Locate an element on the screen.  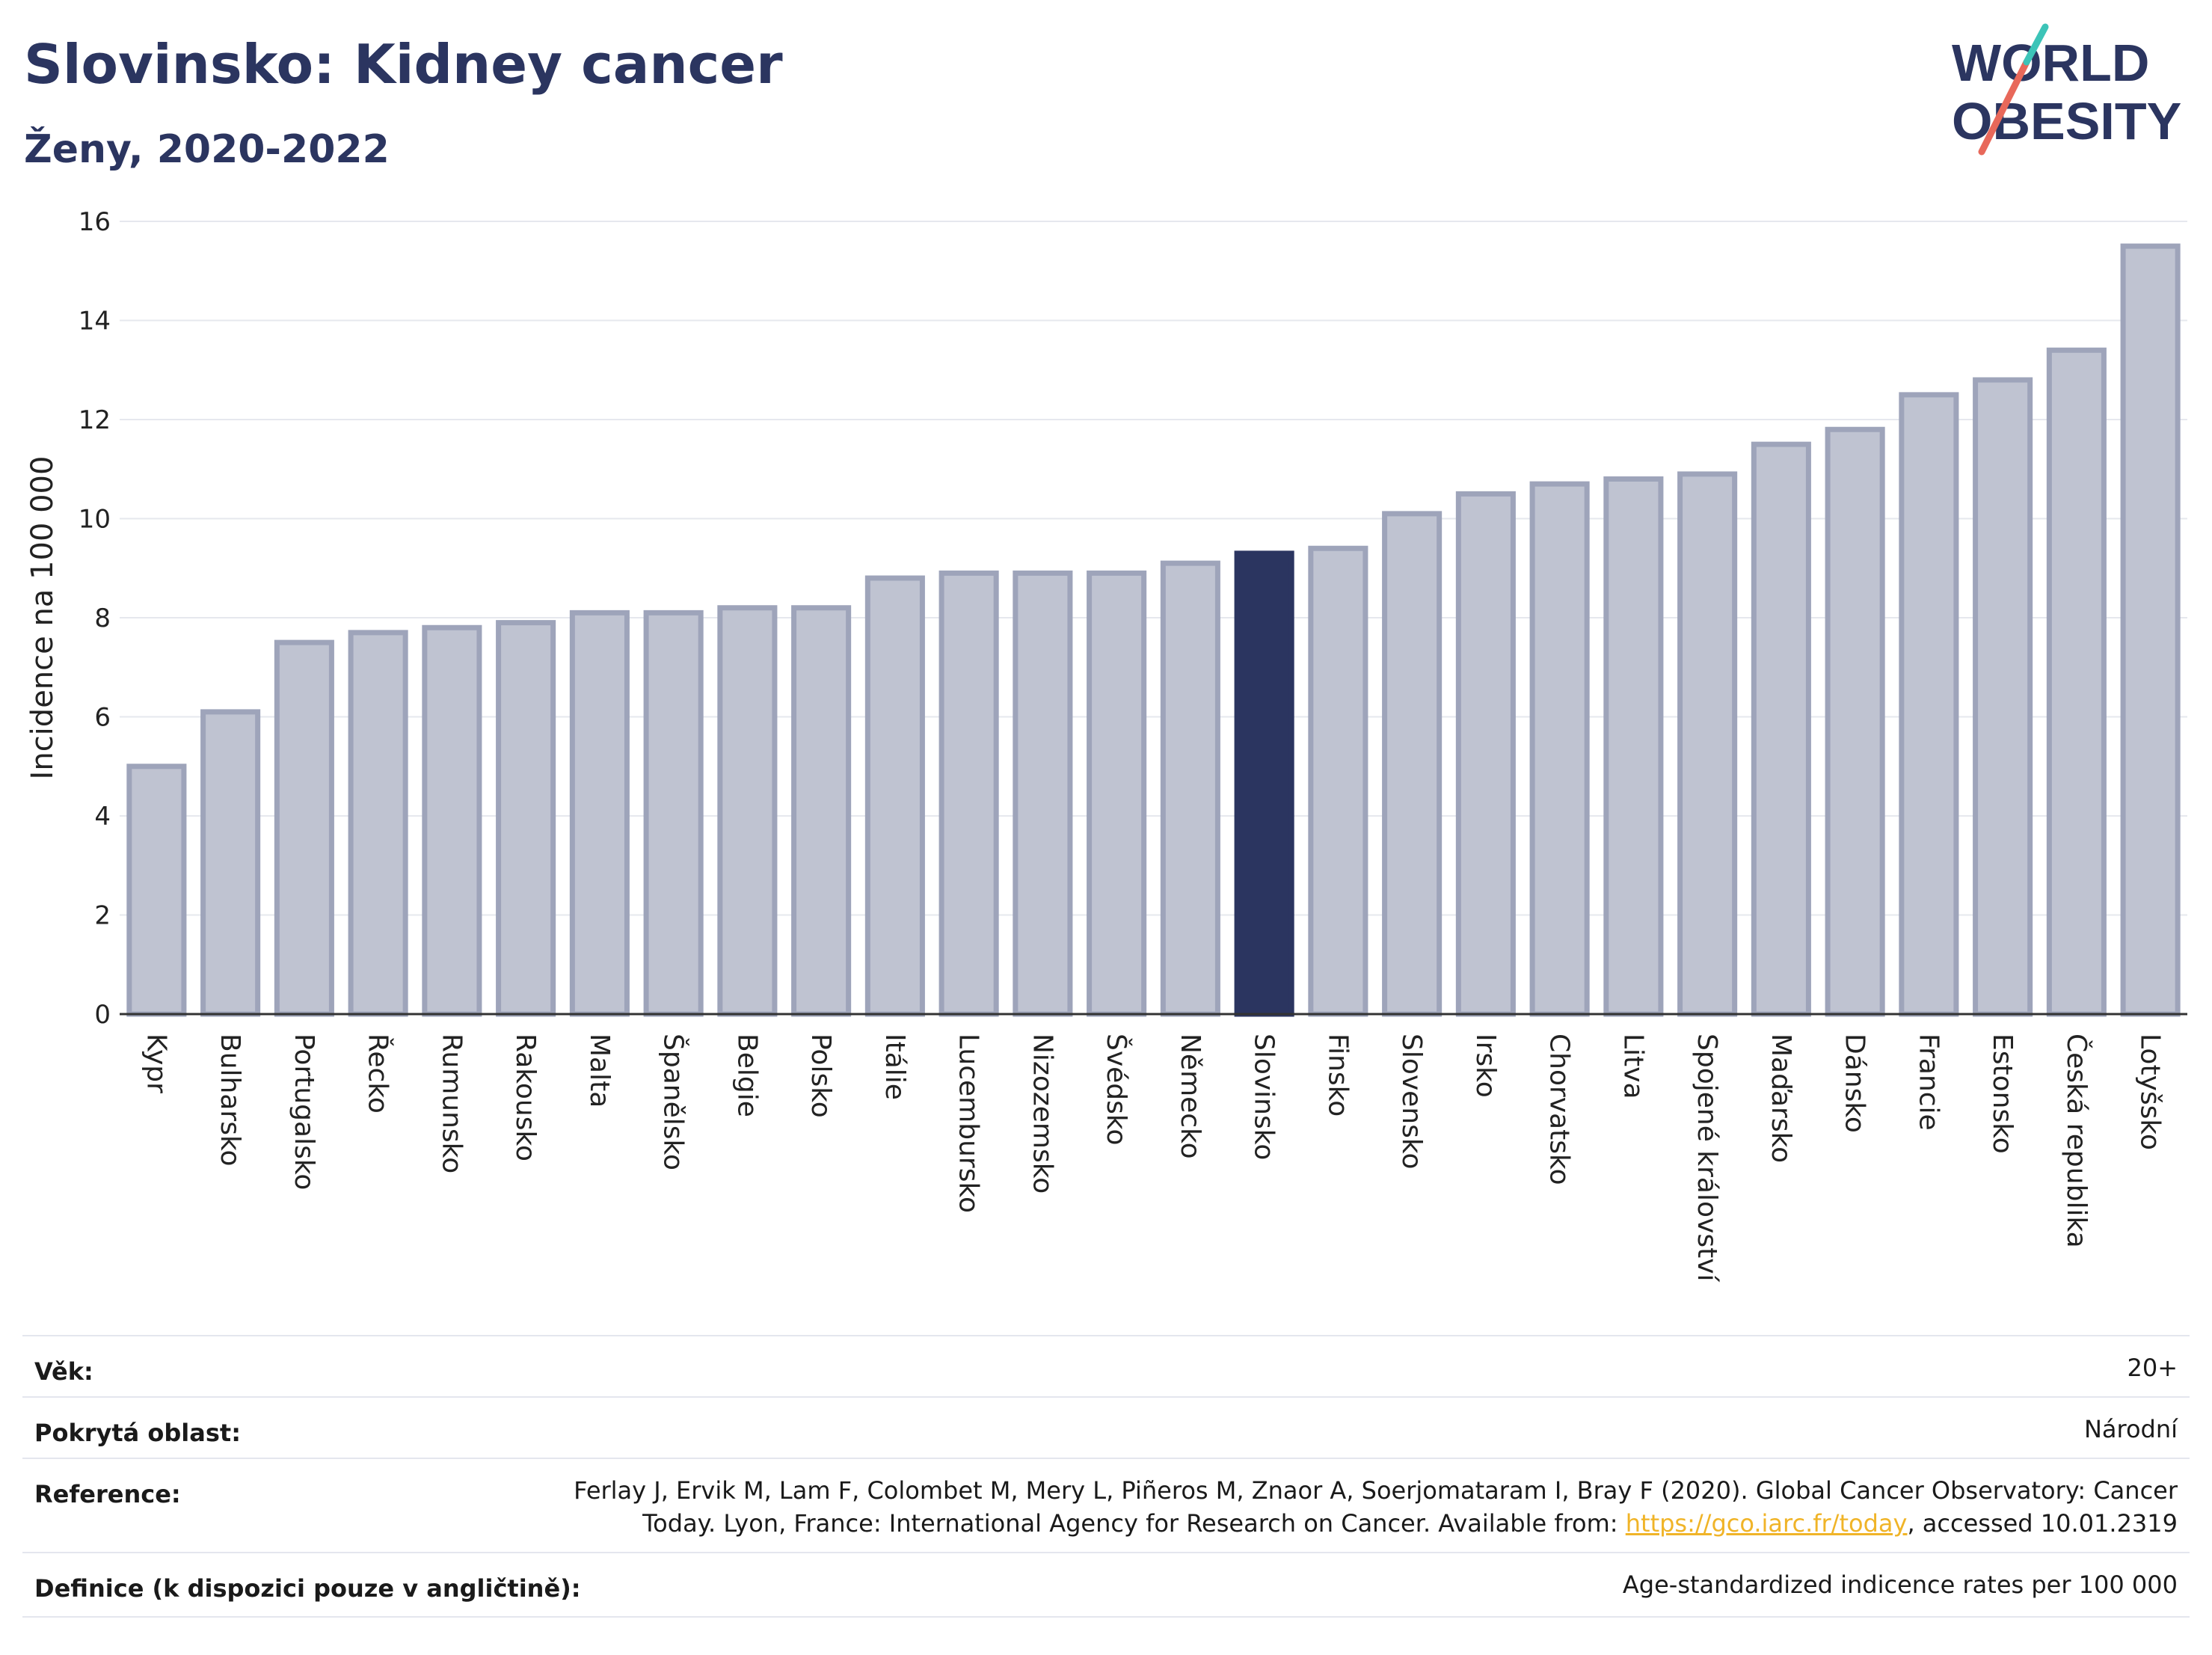
x-tick-label: Polsko is located at coordinates (820, 1076).